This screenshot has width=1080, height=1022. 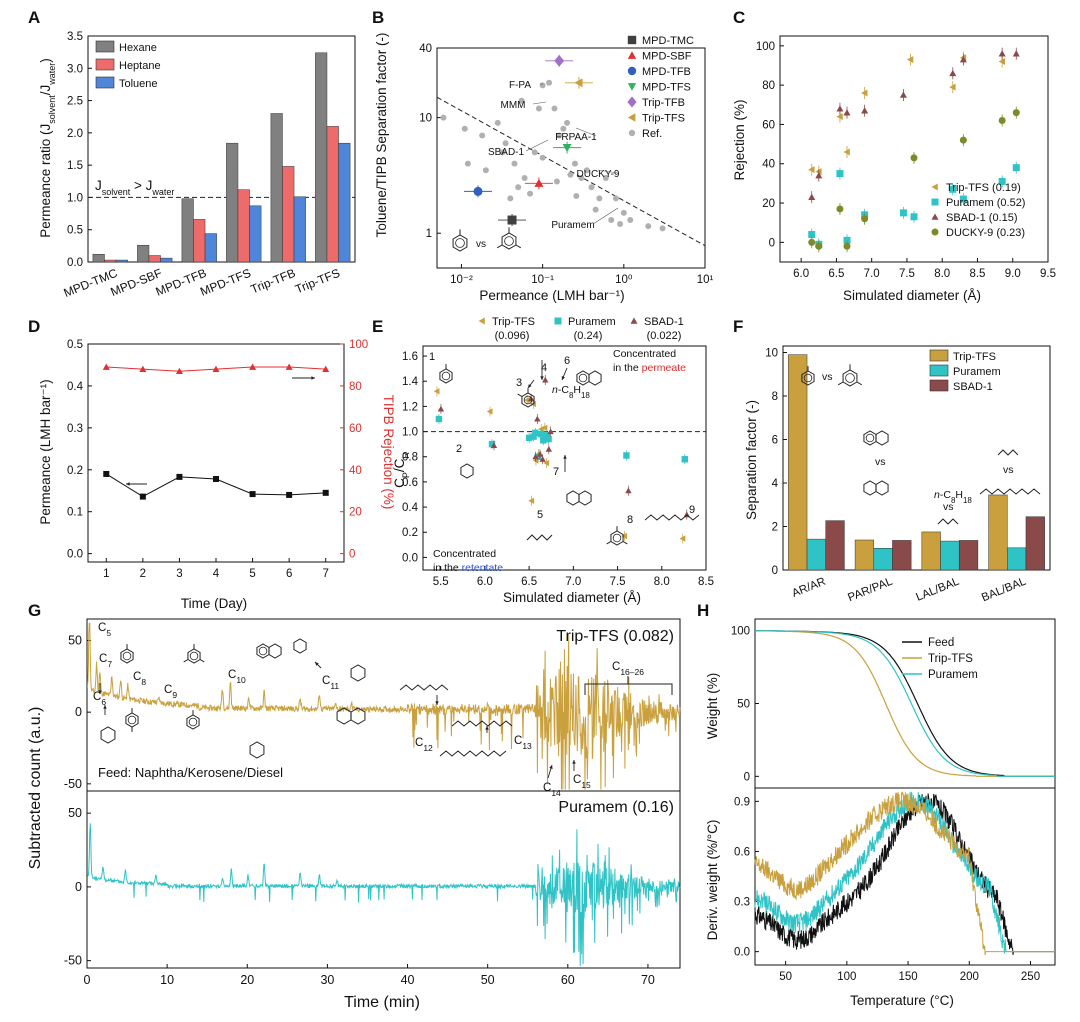 I want to click on text-n-octane: n-C8H18, so click(x=571, y=392).